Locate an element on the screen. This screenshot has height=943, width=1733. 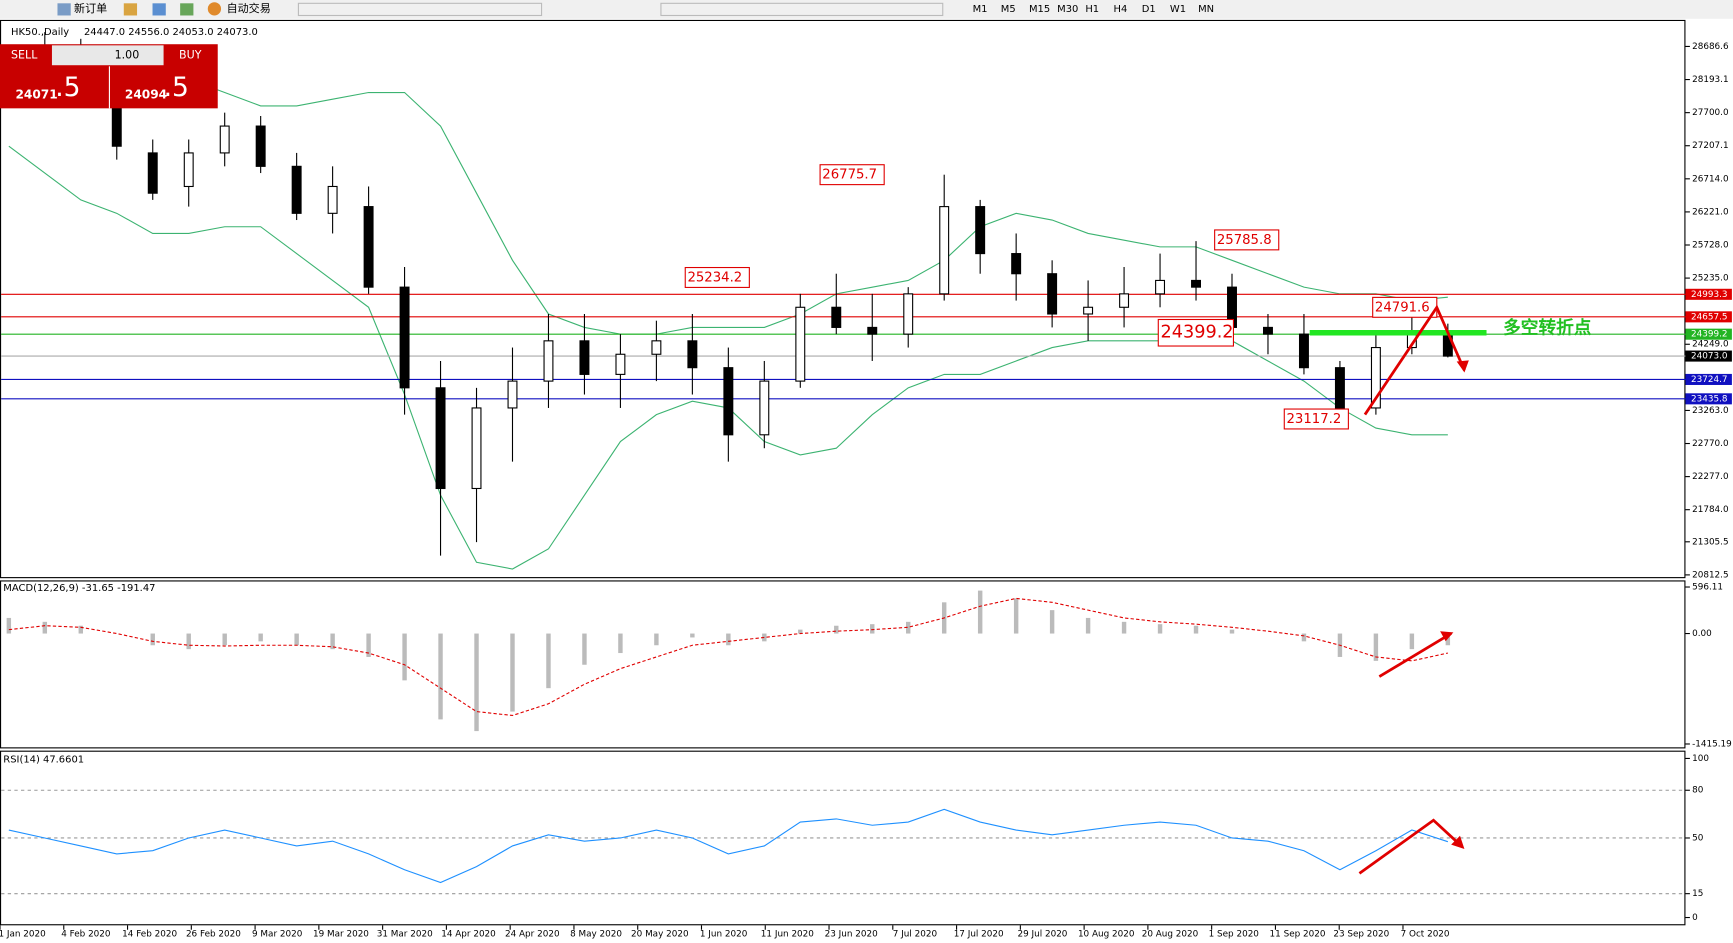
new-order: 新订单 is located at coordinates (90, 8).